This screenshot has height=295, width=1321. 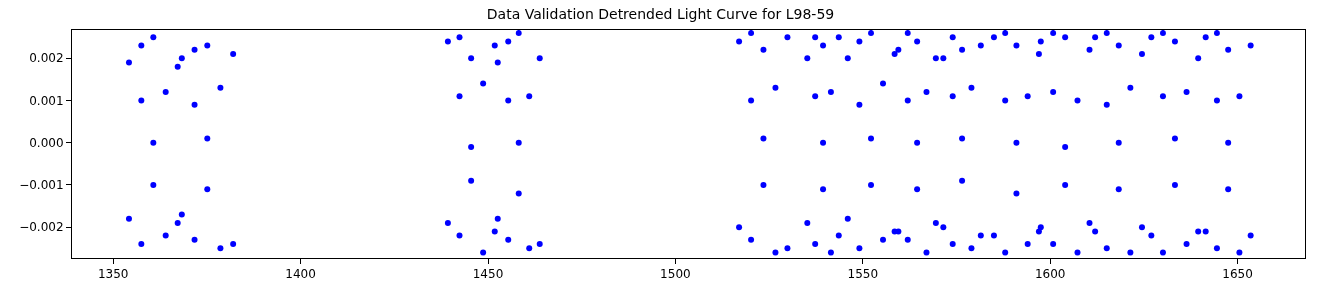 I want to click on y-tick-label: 0.001, so click(x=46, y=100).